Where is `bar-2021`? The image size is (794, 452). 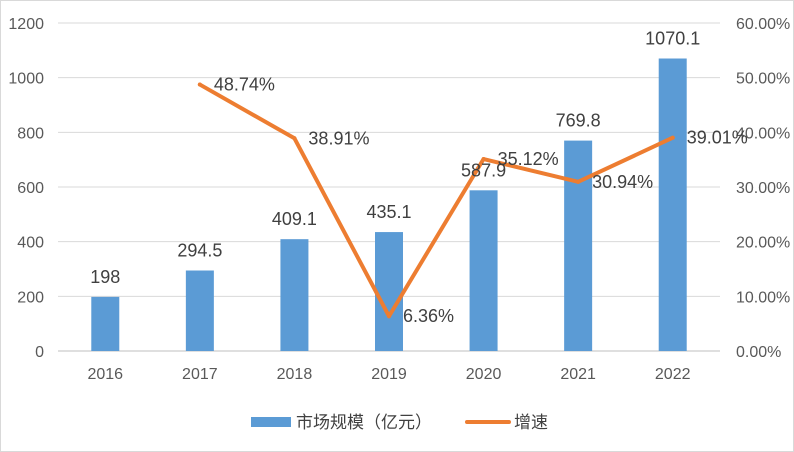
bar-2021 is located at coordinates (578, 245).